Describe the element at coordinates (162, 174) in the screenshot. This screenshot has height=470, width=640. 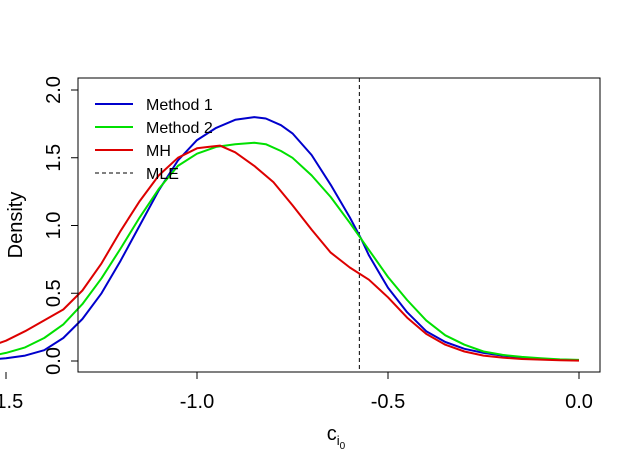
I see `legend-label-mle: MLE` at that location.